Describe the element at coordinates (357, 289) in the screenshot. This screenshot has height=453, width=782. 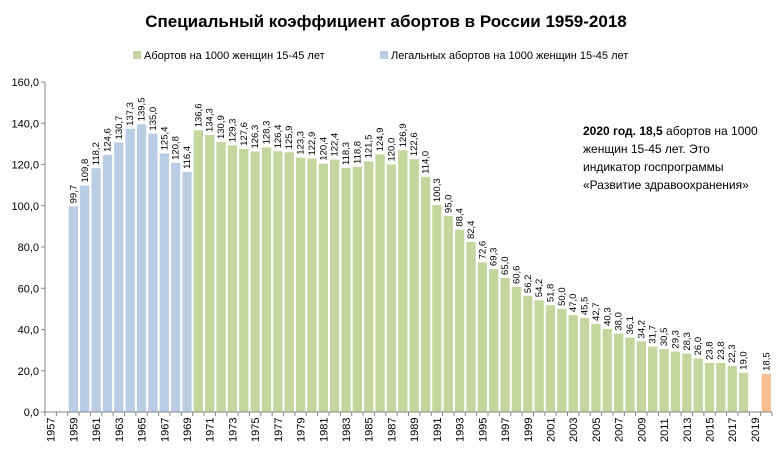
I see `bar-1984` at that location.